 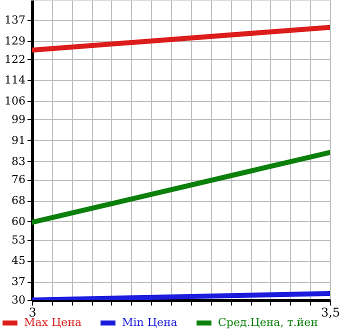 I want to click on y-tick-label: 60, so click(x=19, y=221).